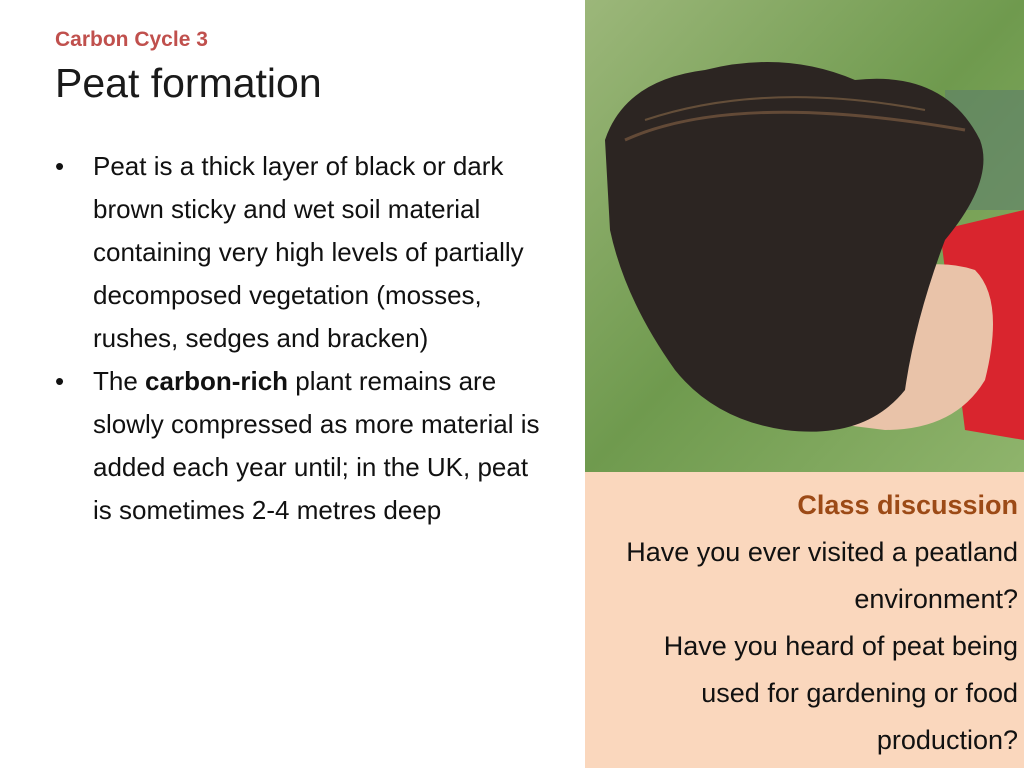 Image resolution: width=1024 pixels, height=768 pixels. What do you see at coordinates (131, 39) in the screenshot?
I see `subtitle: Carbon Cycle 3` at bounding box center [131, 39].